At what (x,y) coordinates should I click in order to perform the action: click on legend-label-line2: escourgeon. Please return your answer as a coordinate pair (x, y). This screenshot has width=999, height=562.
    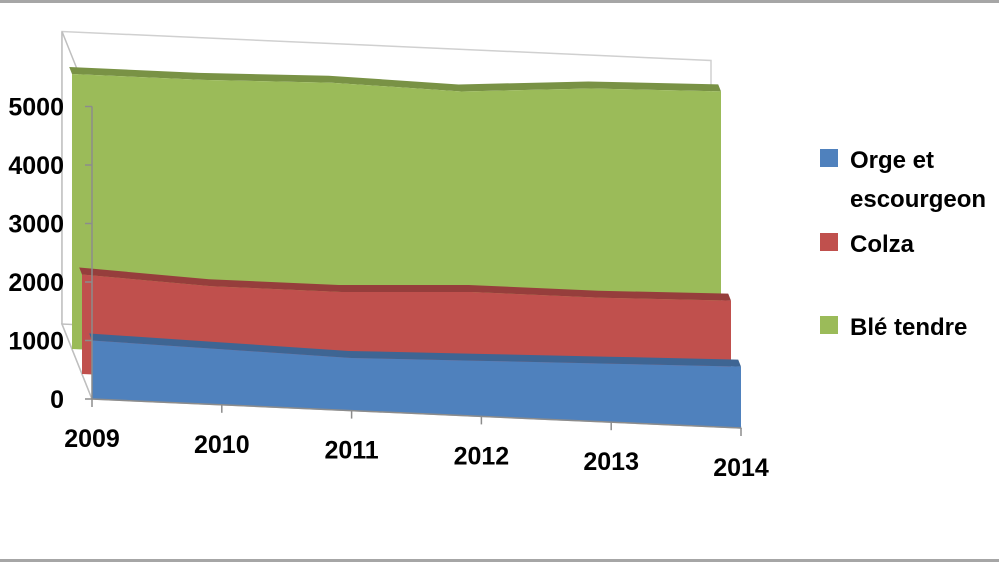
    Looking at the image, I should click on (918, 199).